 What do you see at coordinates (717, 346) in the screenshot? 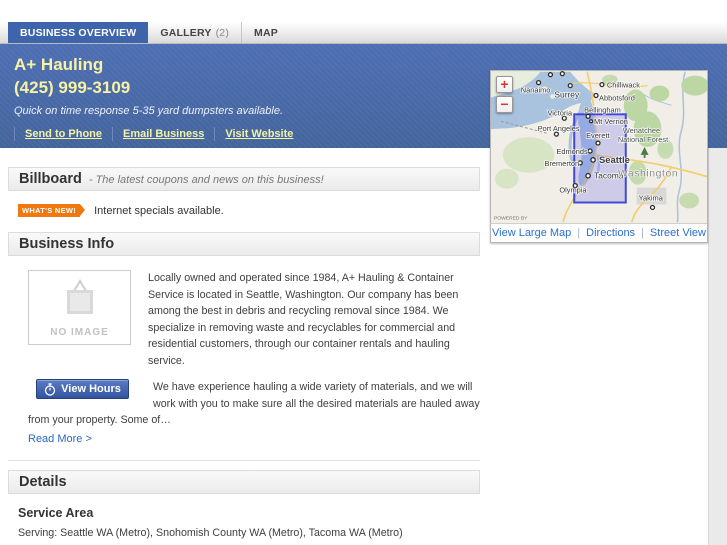
I see `page-background-strip` at bounding box center [717, 346].